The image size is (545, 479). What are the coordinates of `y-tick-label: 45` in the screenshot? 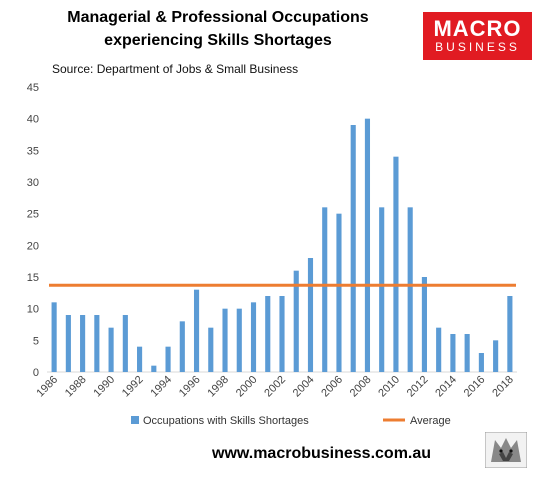 It's located at (33, 88).